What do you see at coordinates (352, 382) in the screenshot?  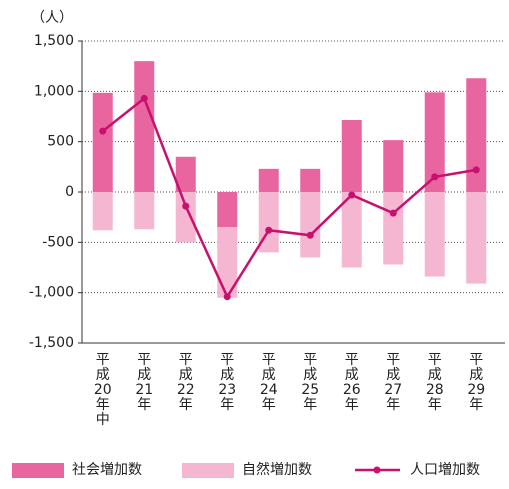 I see `x-tick-label: 平成 26 年` at bounding box center [352, 382].